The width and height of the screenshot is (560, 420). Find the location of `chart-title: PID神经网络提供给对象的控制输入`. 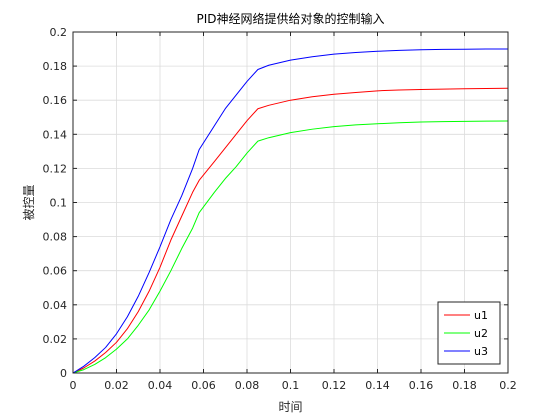

chart-title: PID神经网络提供给对象的控制输入 is located at coordinates (290, 18).